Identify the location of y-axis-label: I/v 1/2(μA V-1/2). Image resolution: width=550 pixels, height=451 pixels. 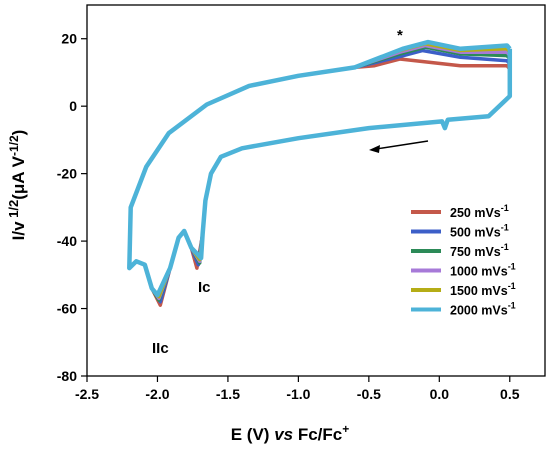
(17, 185).